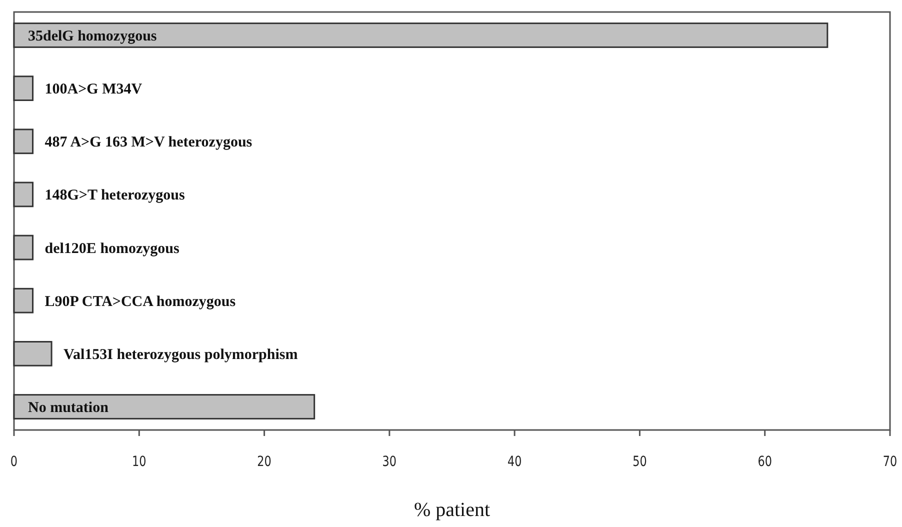 This screenshot has height=527, width=902. What do you see at coordinates (181, 354) in the screenshot?
I see `y-tick-label: Val153I heterozygous polymorphism` at bounding box center [181, 354].